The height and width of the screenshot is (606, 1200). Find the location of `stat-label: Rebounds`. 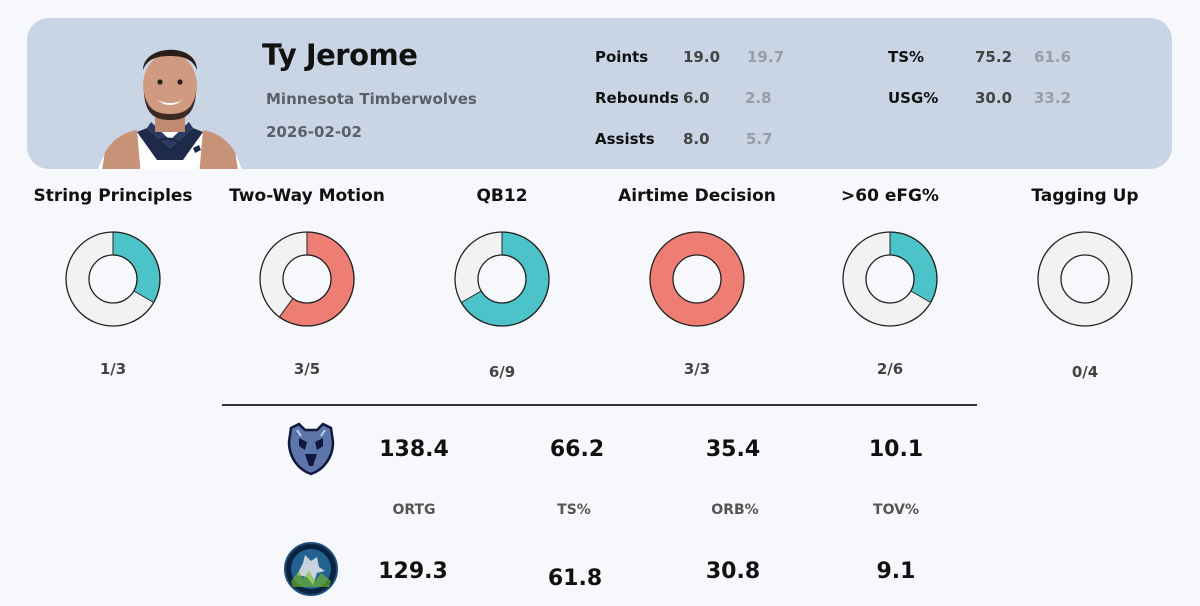

stat-label: Rebounds is located at coordinates (637, 98).